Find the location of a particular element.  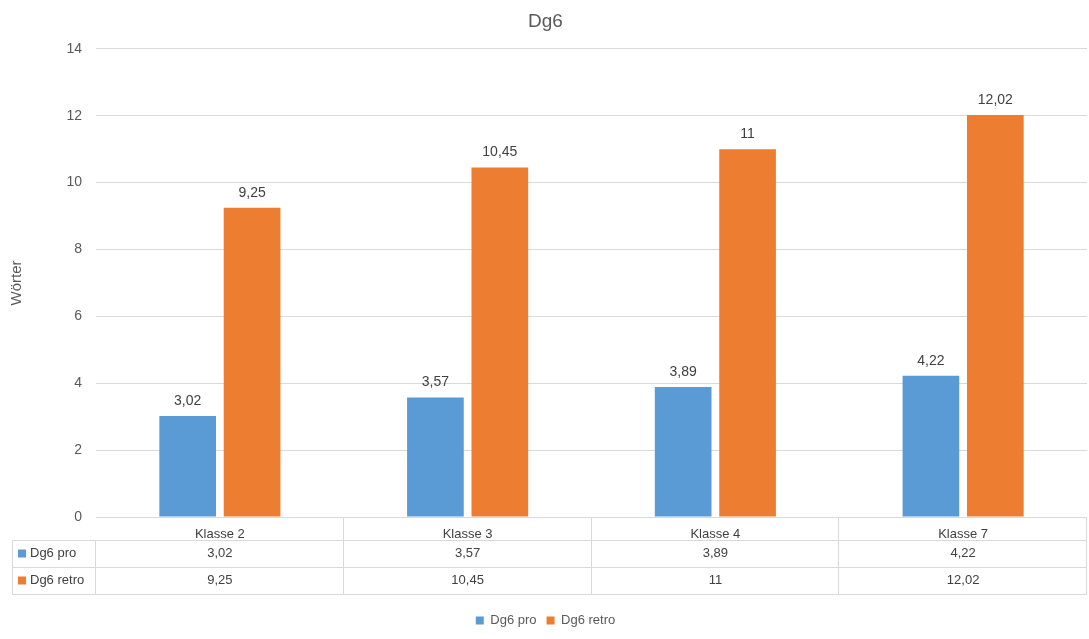

text: Dg6 retro is located at coordinates (57, 580).